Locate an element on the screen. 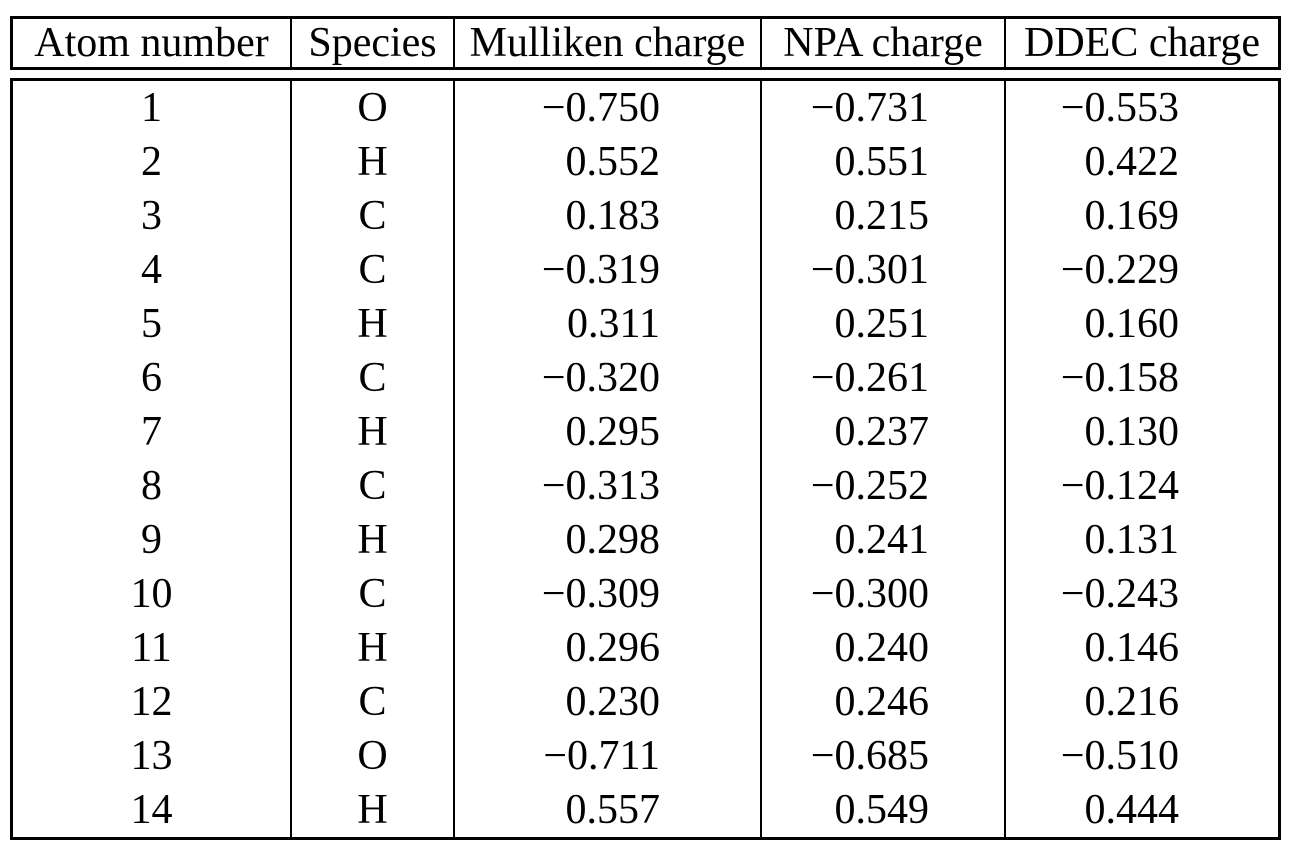 This screenshot has height=848, width=1292. cell-npa: 0.549 is located at coordinates (882, 810).